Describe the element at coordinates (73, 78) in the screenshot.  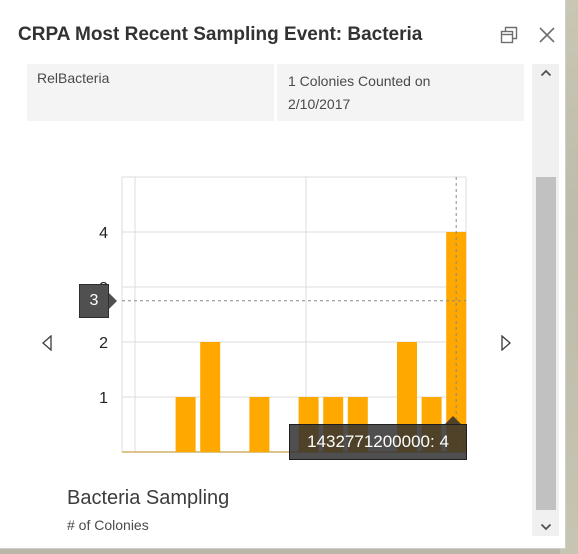
I see `attribute-key: RelBacteria` at that location.